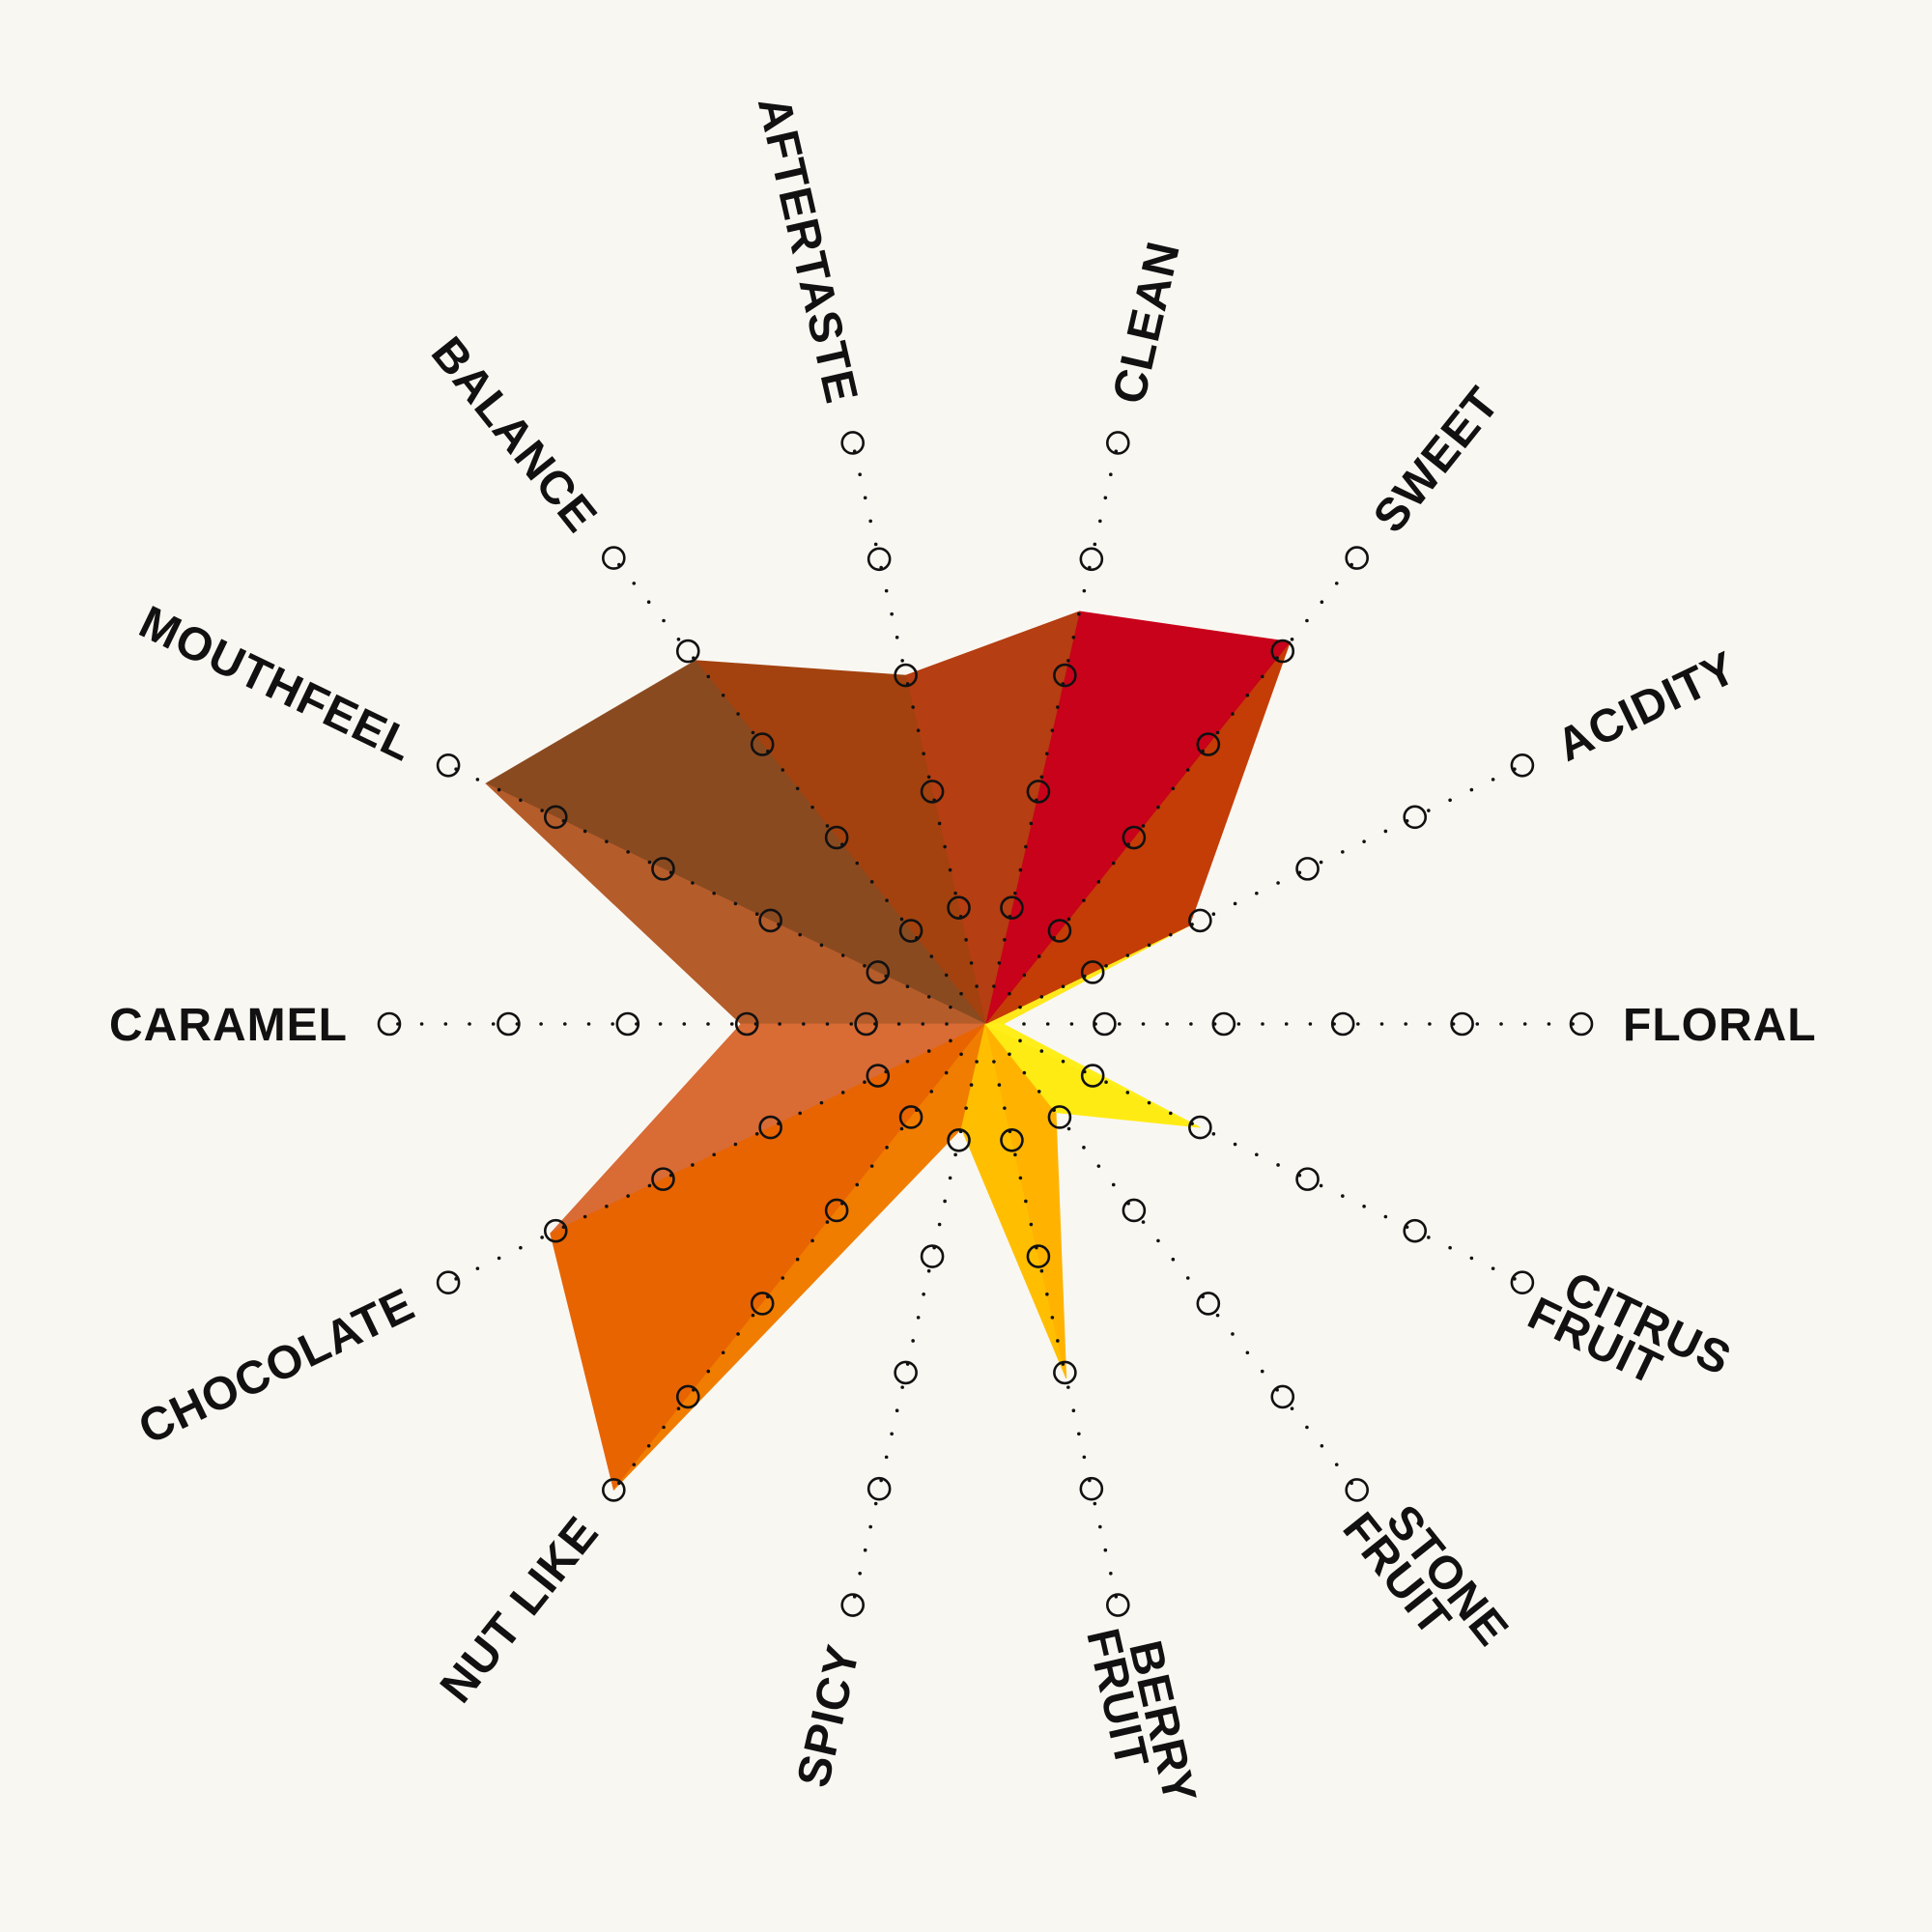 This screenshot has height=1932, width=1932. What do you see at coordinates (276, 684) in the screenshot?
I see `axis-label-line: MOUTHFEEL` at bounding box center [276, 684].